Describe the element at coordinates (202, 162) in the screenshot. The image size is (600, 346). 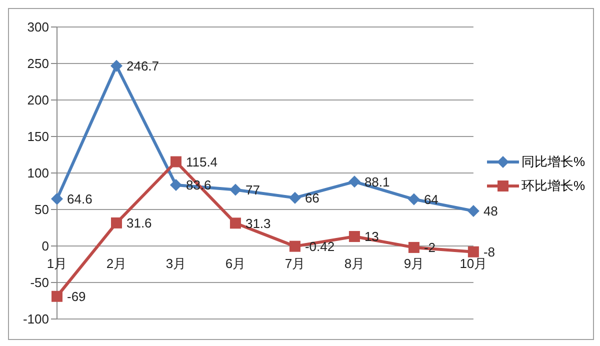
I see `data-label: 115.4` at that location.